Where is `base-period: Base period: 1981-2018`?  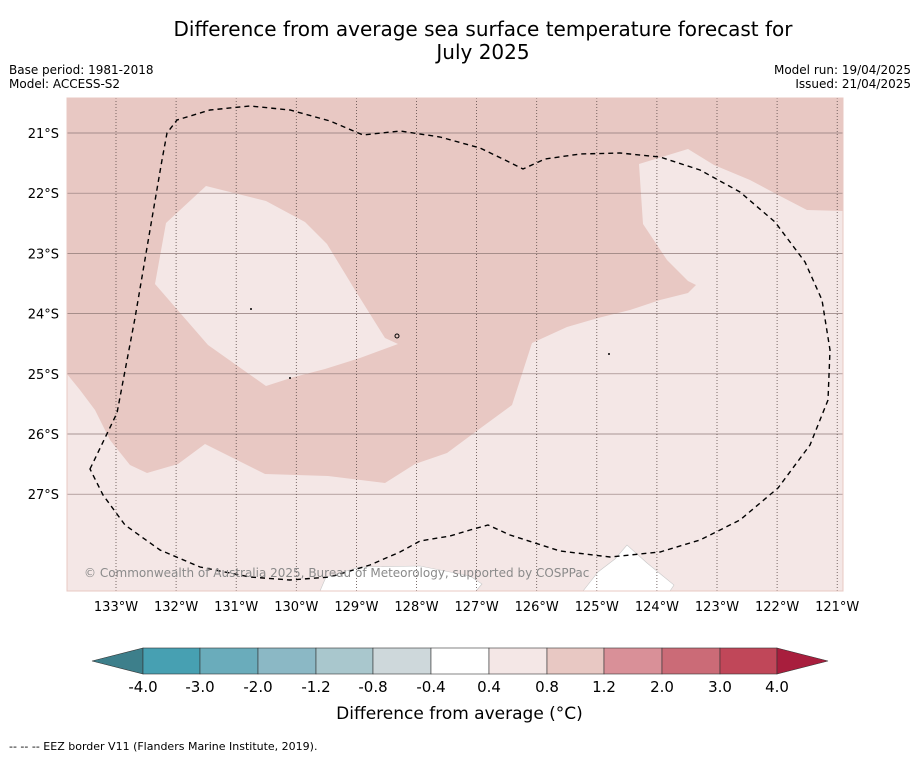 base-period: Base period: 1981-2018 is located at coordinates (81, 70).